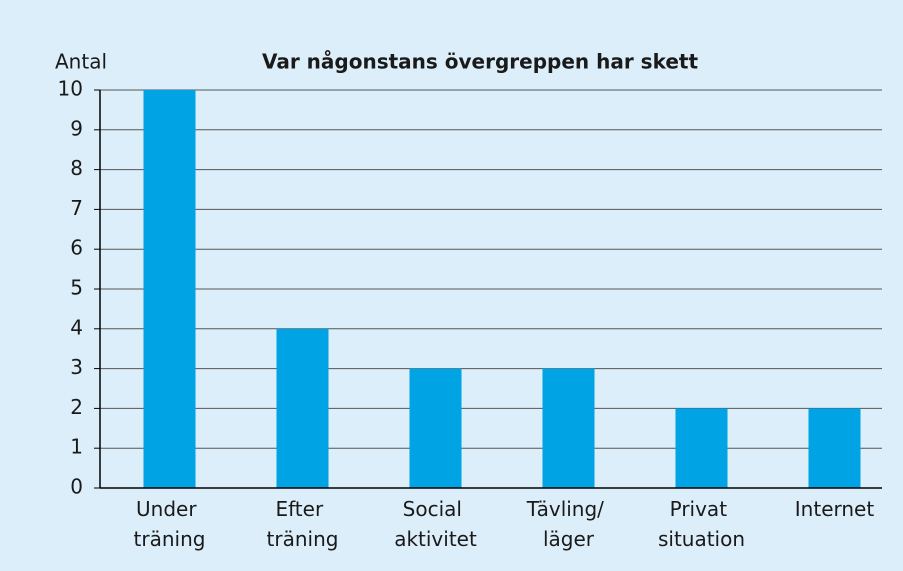  What do you see at coordinates (76, 487) in the screenshot?
I see `y-tick-label: 0` at bounding box center [76, 487].